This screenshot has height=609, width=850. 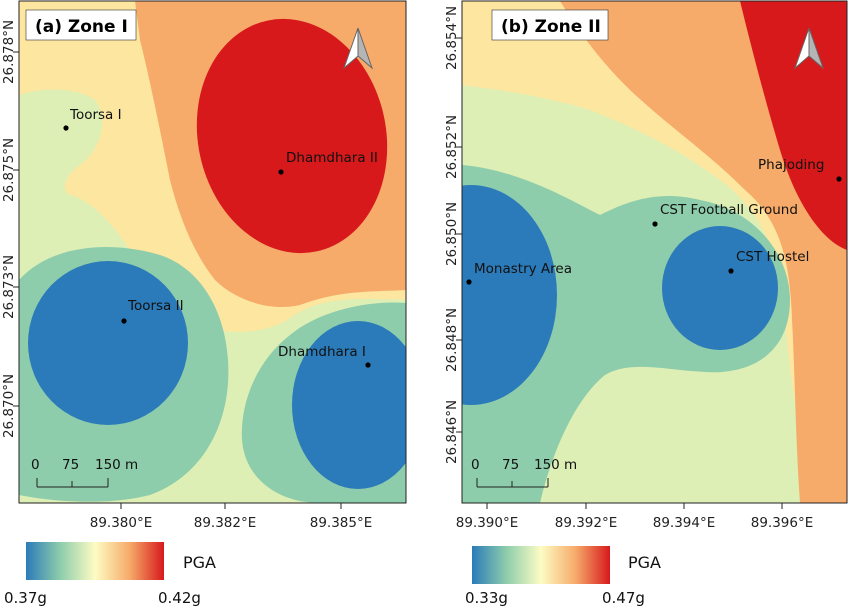 What do you see at coordinates (9, 406) in the screenshot?
I see `y-tick-label: 26.870°N` at bounding box center [9, 406].